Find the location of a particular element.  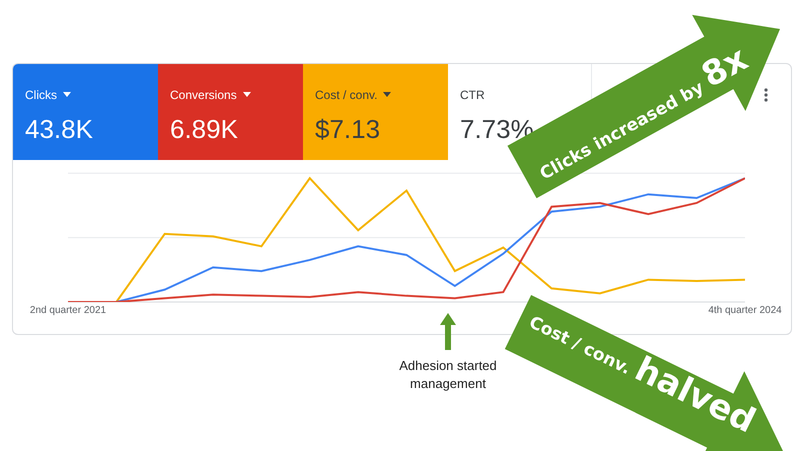

text: Conversions is located at coordinates (203, 95).